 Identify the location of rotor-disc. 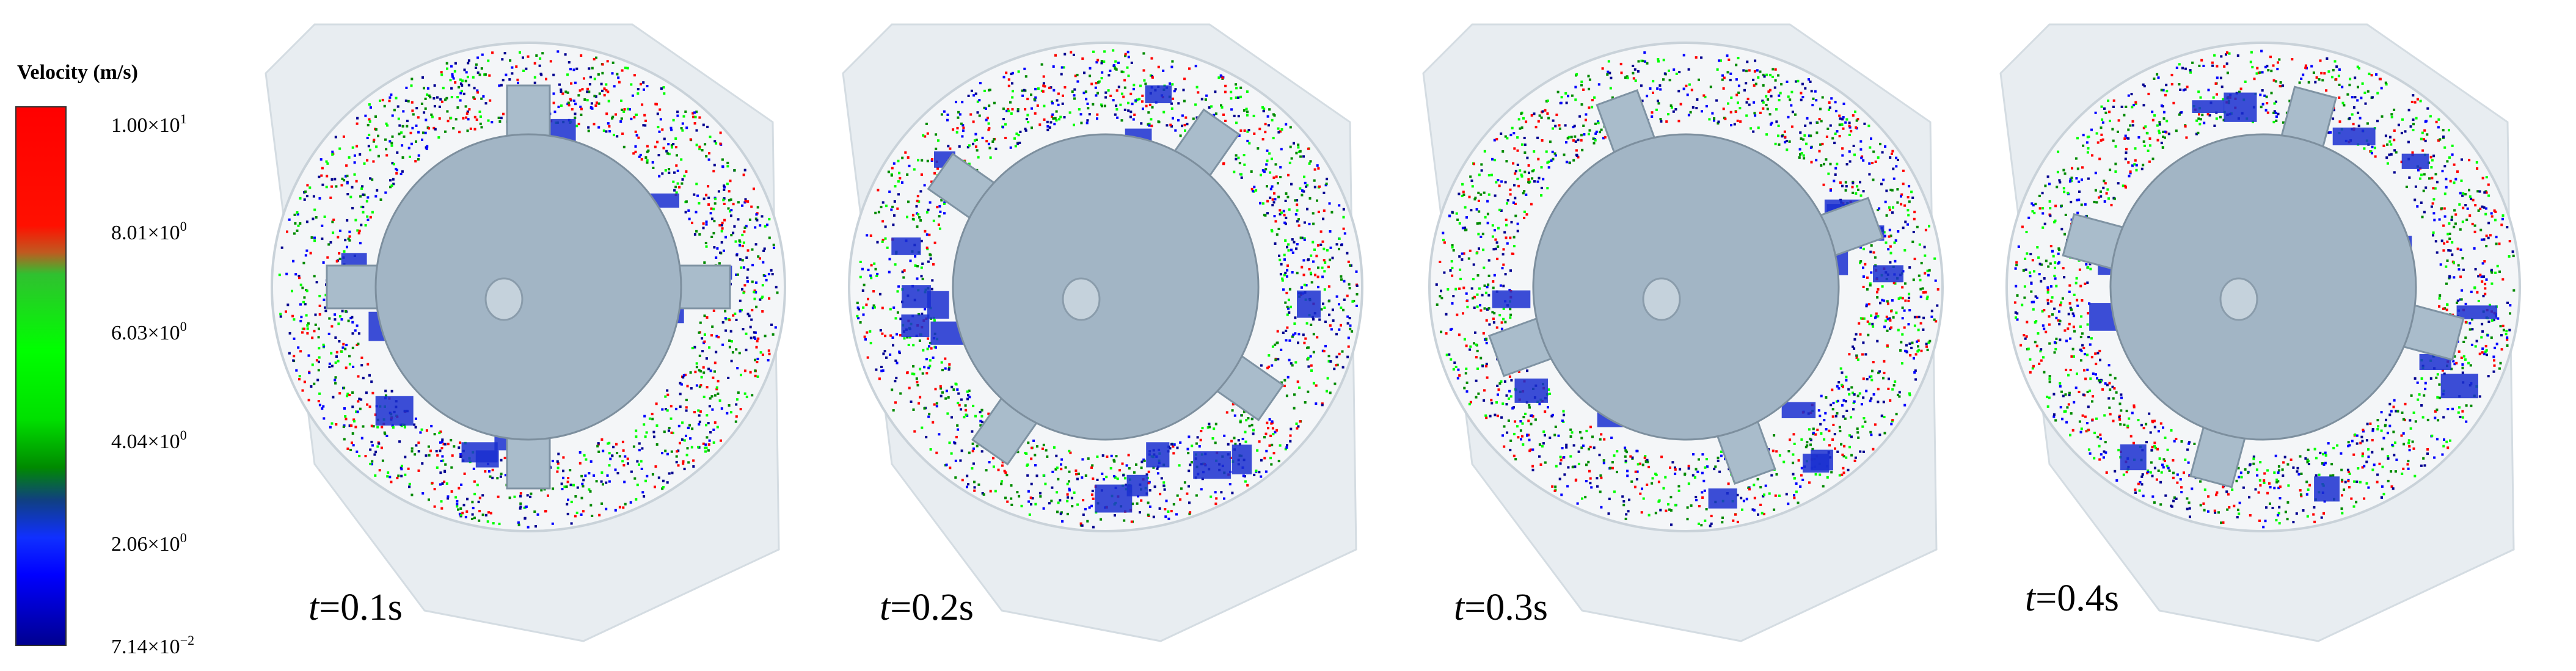
(1686, 287).